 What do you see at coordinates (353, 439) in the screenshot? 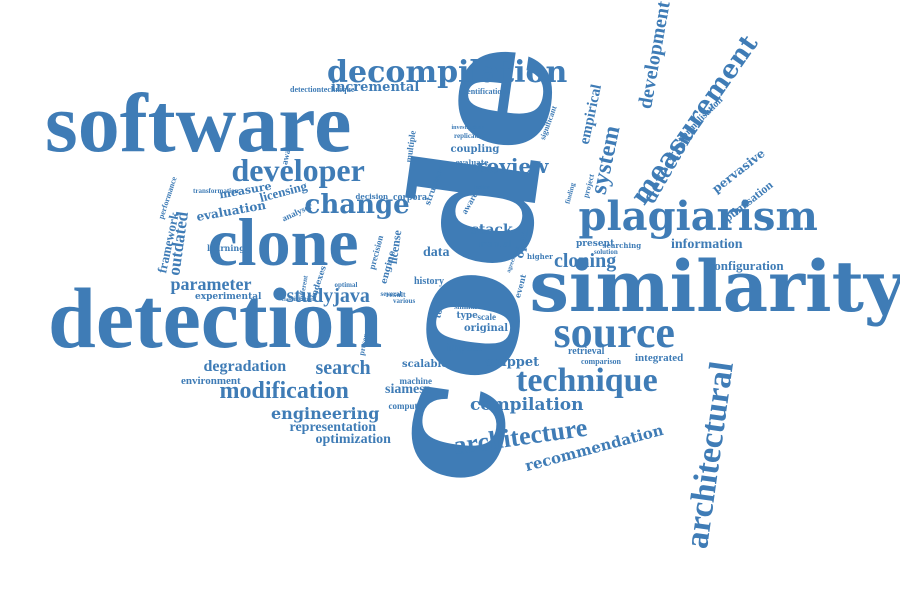
I see `word-optimization: optimization` at bounding box center [353, 439].